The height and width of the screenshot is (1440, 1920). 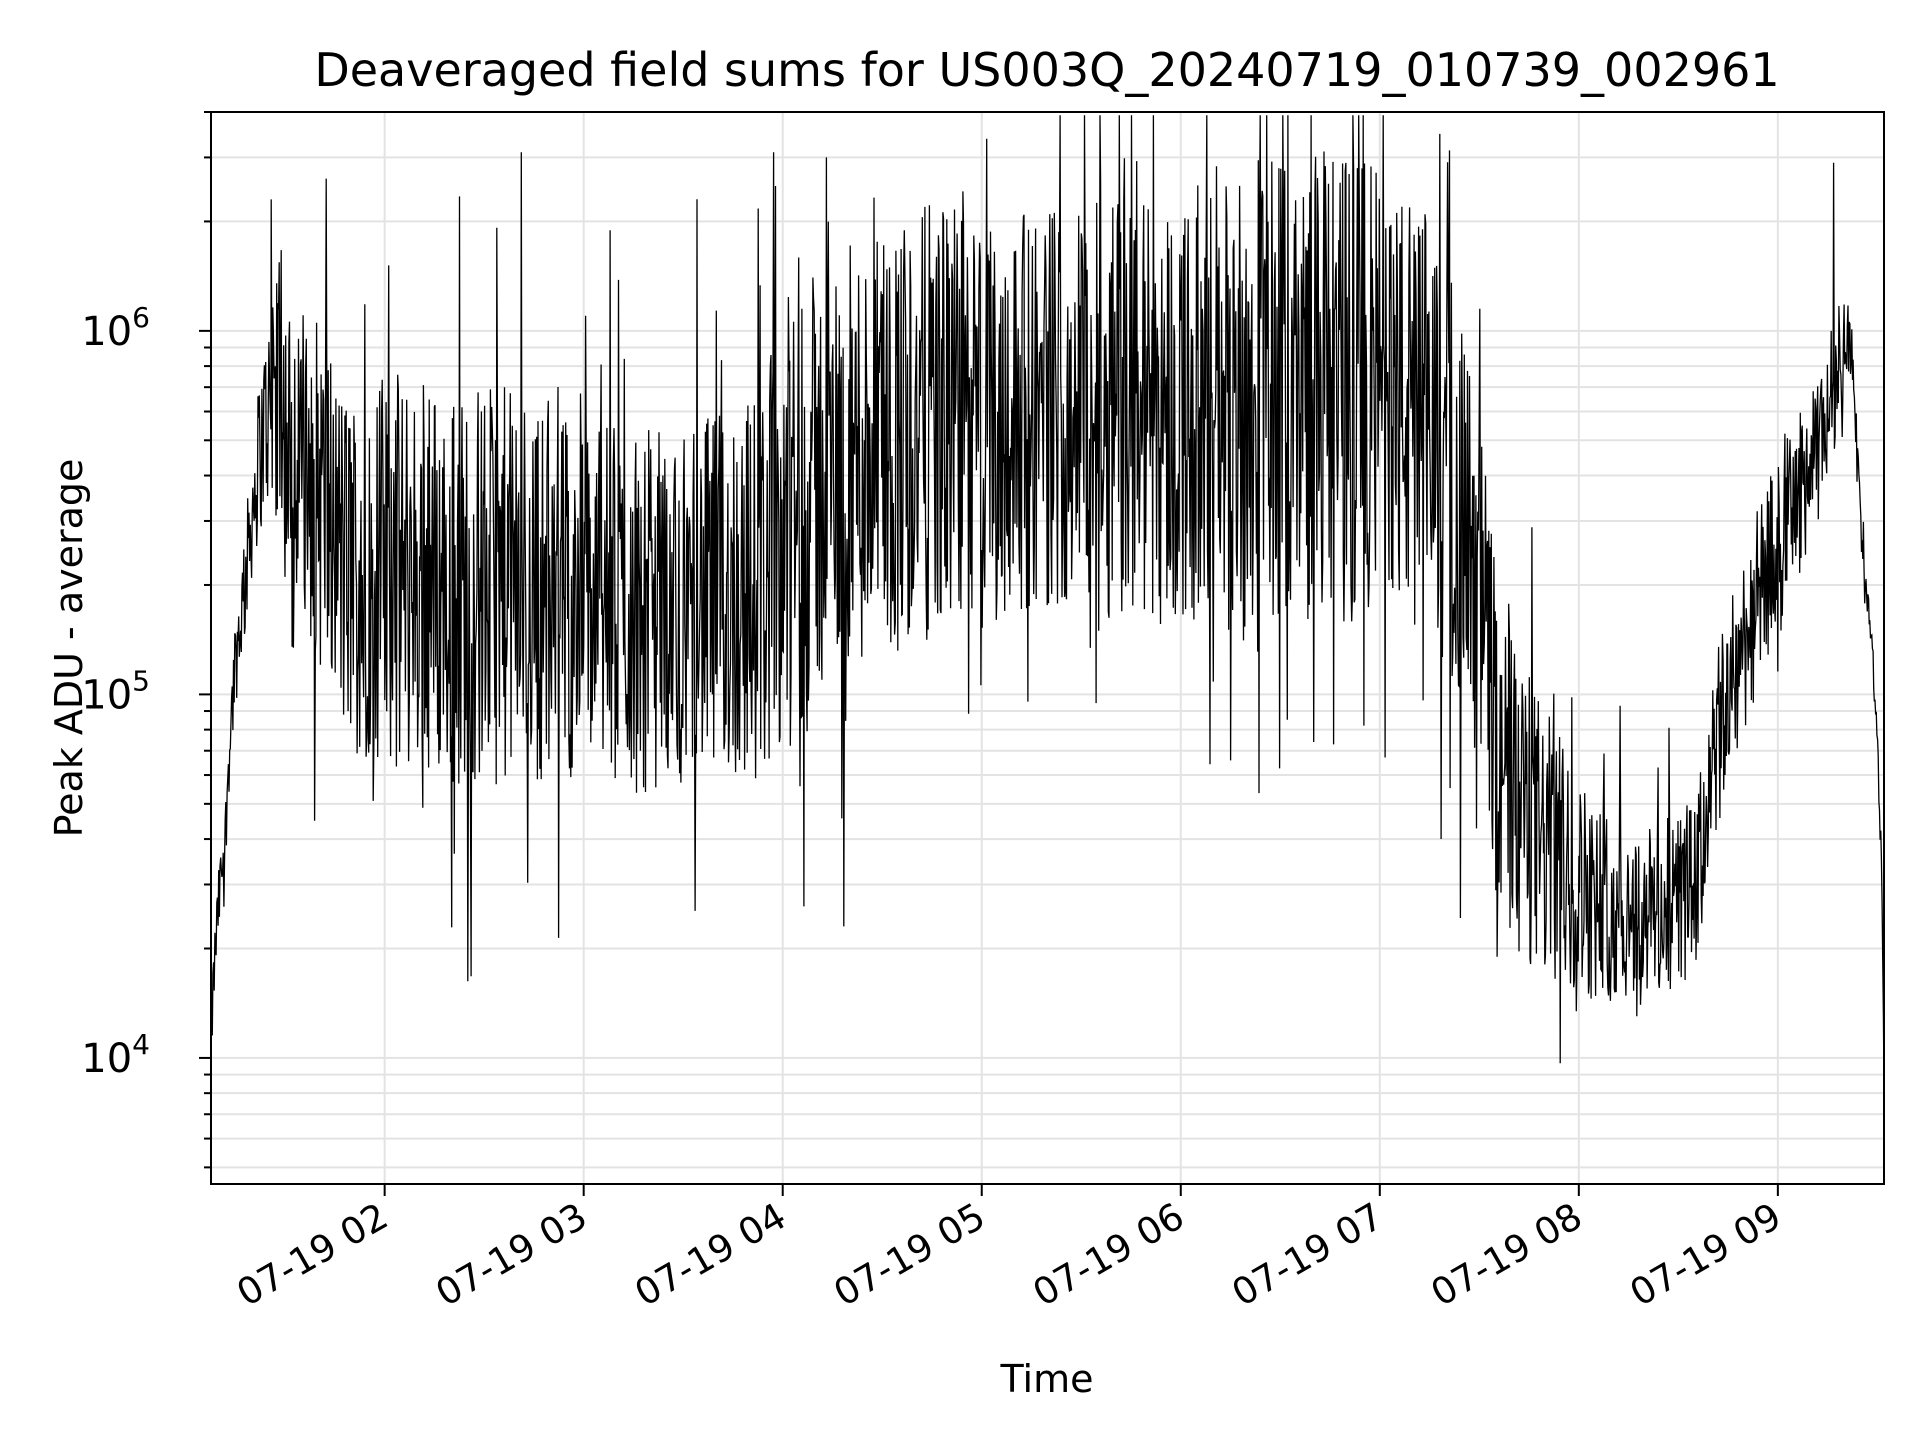 I want to click on y-axis-ticks: 10⁴ 10⁵ 10⁶, so click(x=146, y=640).